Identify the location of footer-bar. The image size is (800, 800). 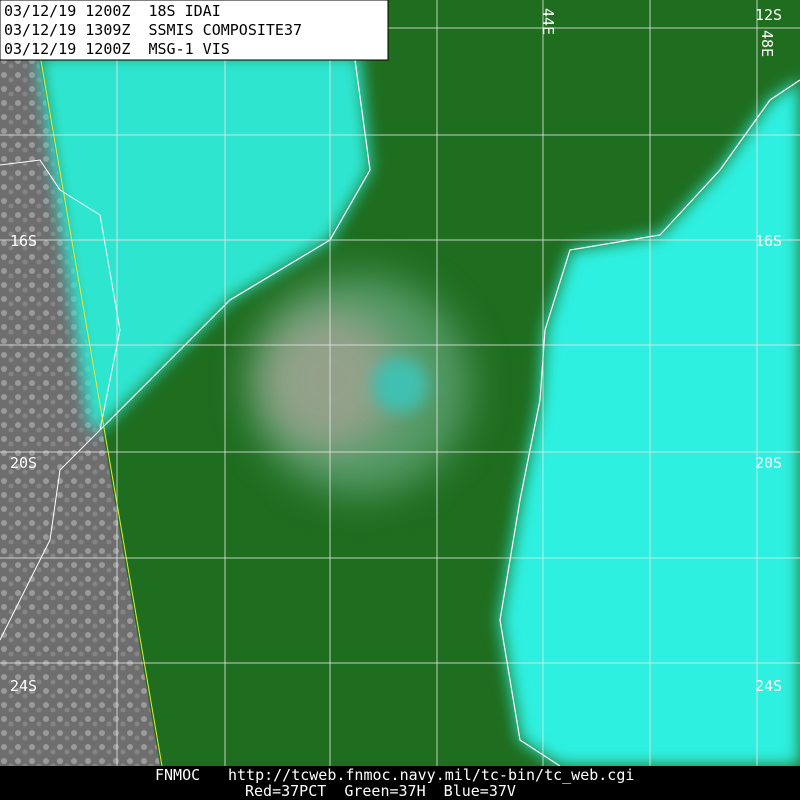
(400, 783).